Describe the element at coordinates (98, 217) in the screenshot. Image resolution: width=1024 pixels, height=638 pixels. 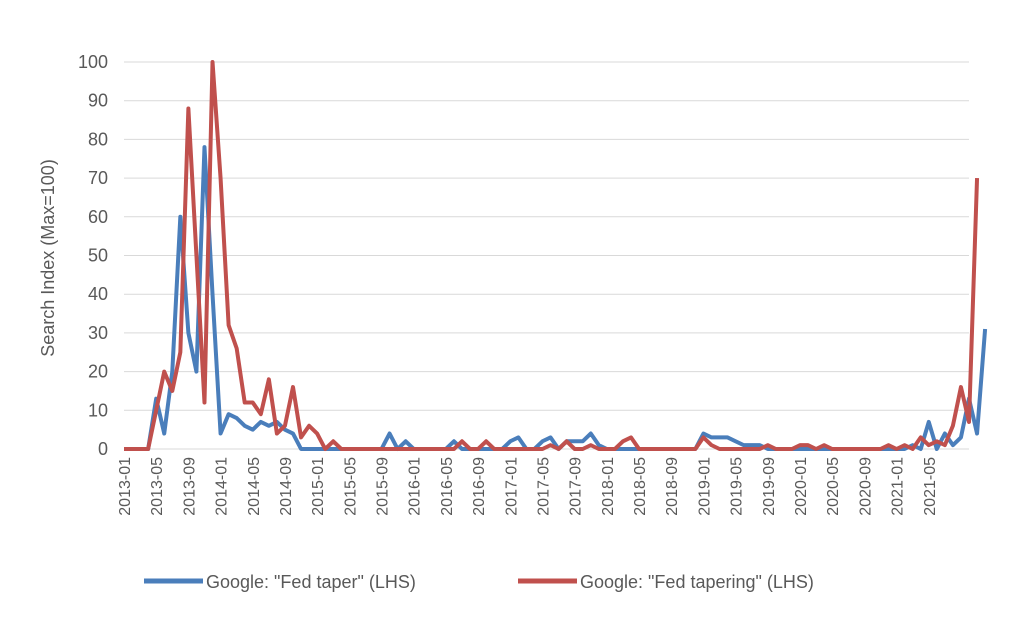
I see `y-tick-label: 60` at that location.